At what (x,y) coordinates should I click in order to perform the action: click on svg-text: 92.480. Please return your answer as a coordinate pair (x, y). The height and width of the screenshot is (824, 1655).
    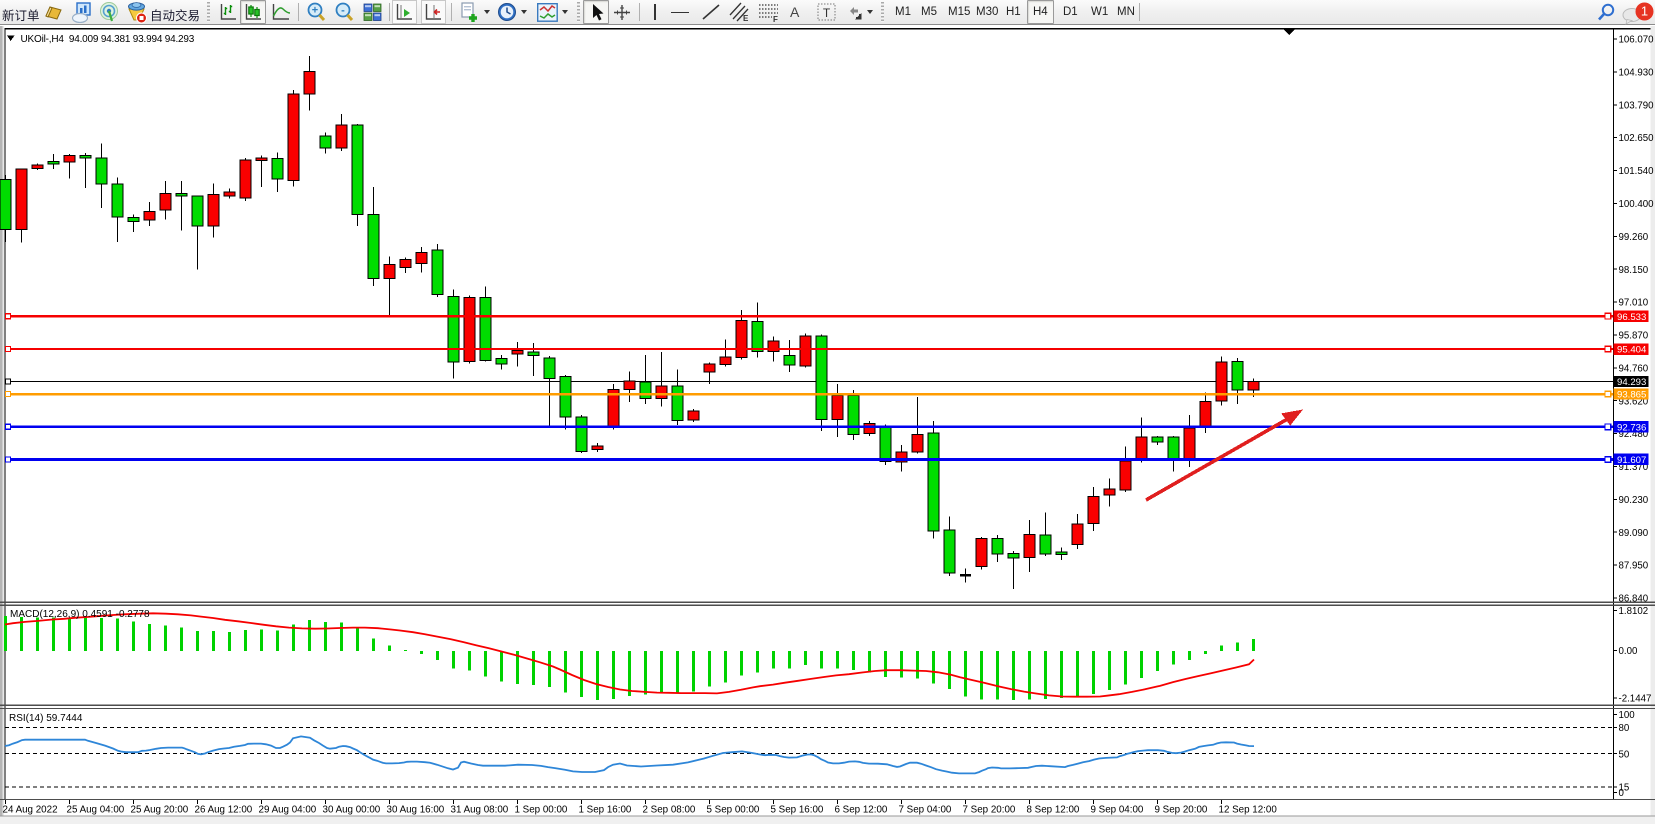
    Looking at the image, I should click on (1634, 434).